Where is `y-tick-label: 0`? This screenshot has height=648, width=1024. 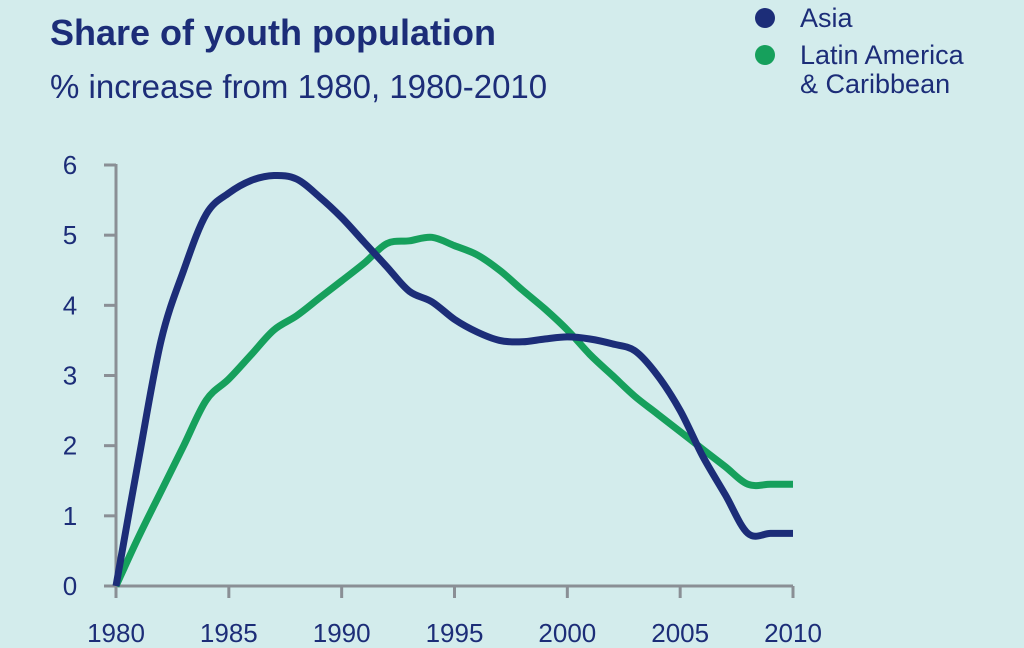 y-tick-label: 0 is located at coordinates (70, 586).